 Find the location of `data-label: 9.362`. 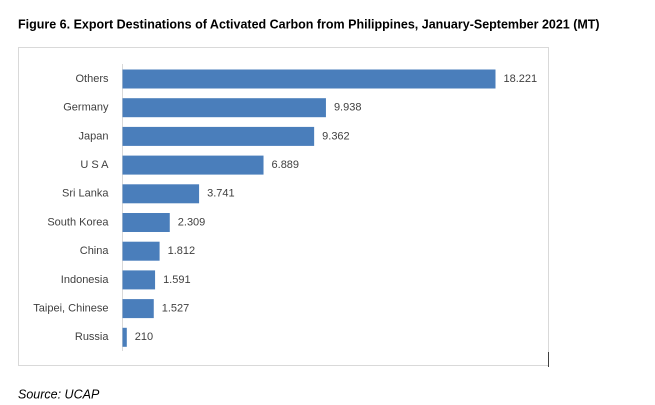

data-label: 9.362 is located at coordinates (336, 136).